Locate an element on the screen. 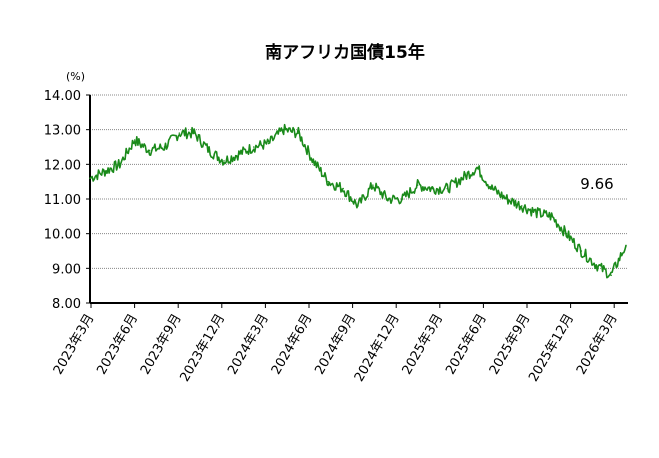 The height and width of the screenshot is (458, 659). y-unit-label: (%) is located at coordinates (75, 76).